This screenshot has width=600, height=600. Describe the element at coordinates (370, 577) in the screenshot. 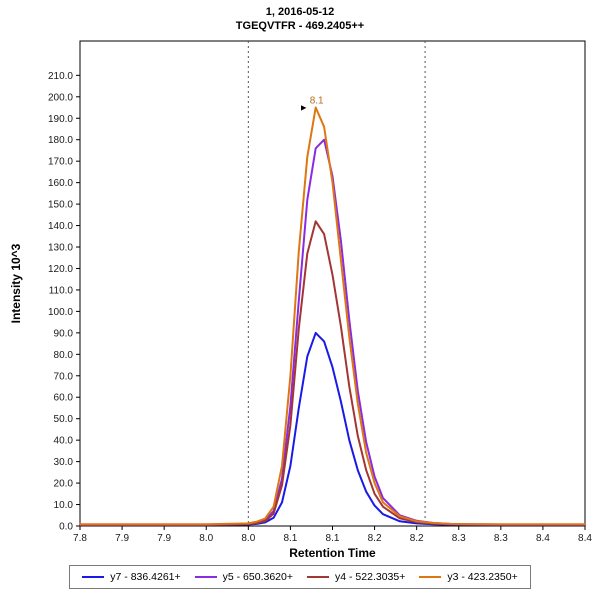

I see `legend-label: y4 - 522.3035+` at that location.